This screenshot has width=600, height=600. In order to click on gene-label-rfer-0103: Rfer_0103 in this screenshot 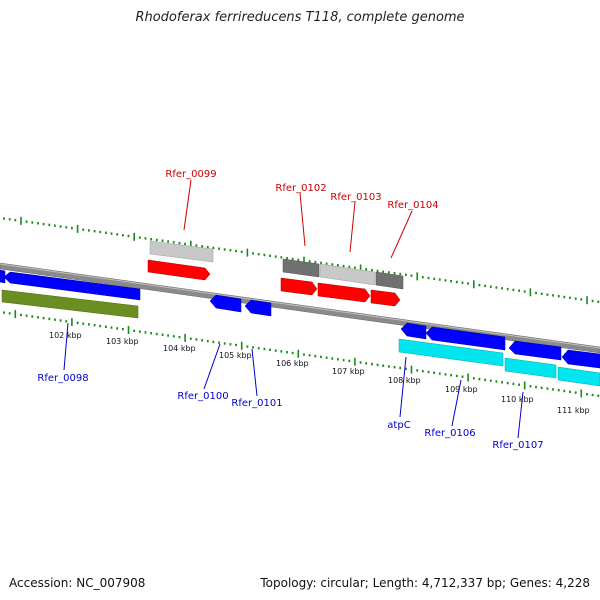, I will do `click(355, 197)`.